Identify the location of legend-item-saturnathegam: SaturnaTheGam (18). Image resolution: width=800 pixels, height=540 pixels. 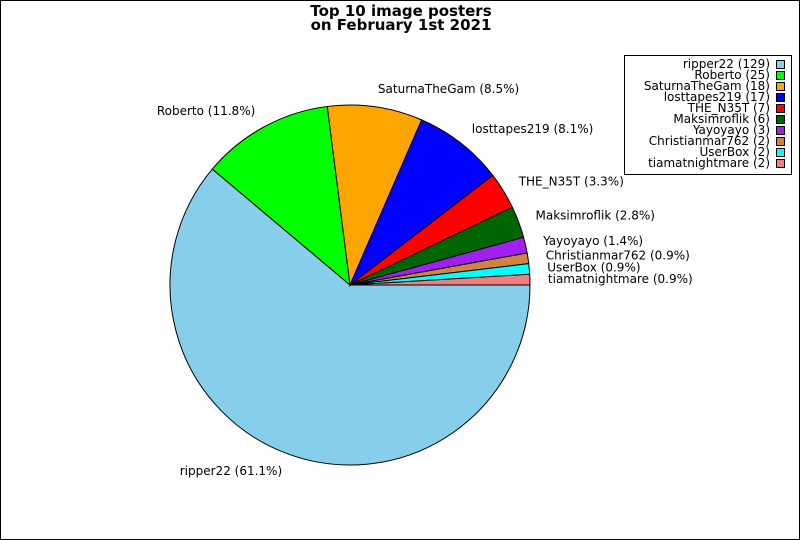
(705, 86).